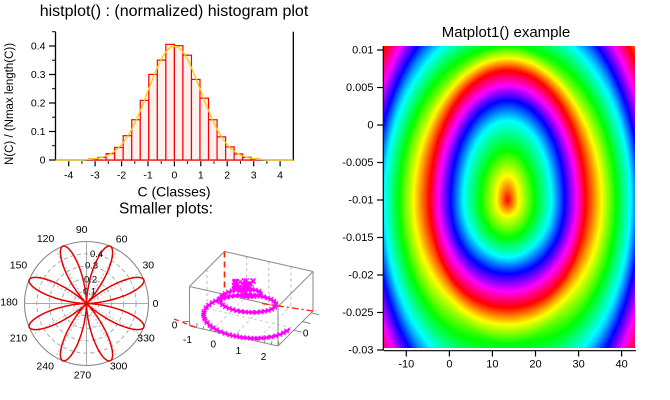 The height and width of the screenshot is (400, 670). What do you see at coordinates (357, 313) in the screenshot?
I see `svg-text: -0.025` at bounding box center [357, 313].